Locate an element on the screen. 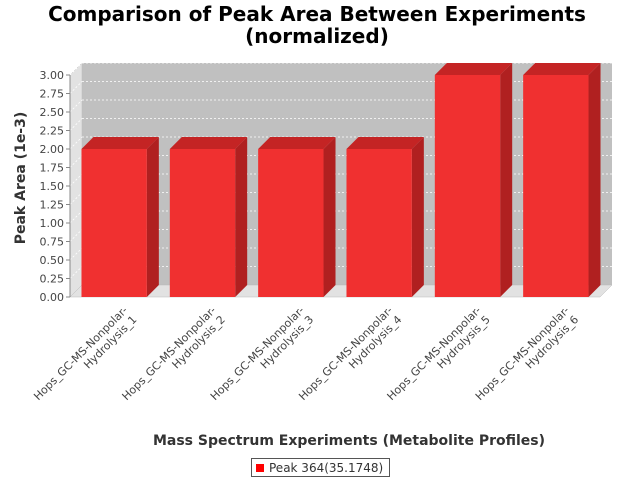 This screenshot has width=640, height=480. y-tick-label: 2.00 is located at coordinates (52, 149).